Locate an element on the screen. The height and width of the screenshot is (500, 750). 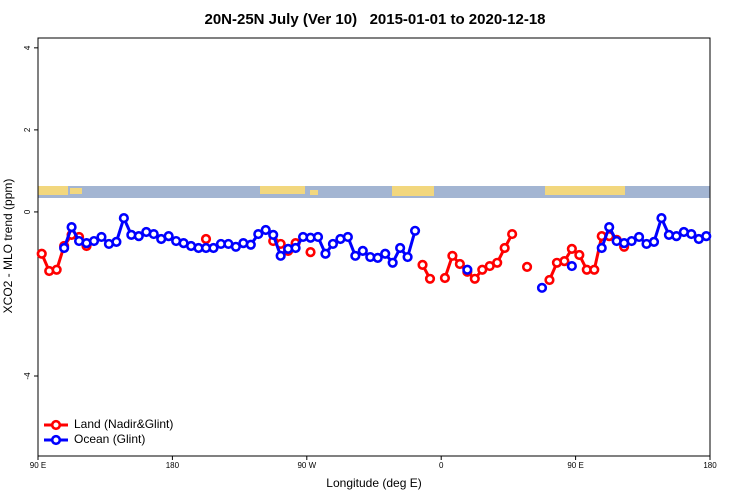
y-tick-label: -4 is located at coordinates (27, 376).